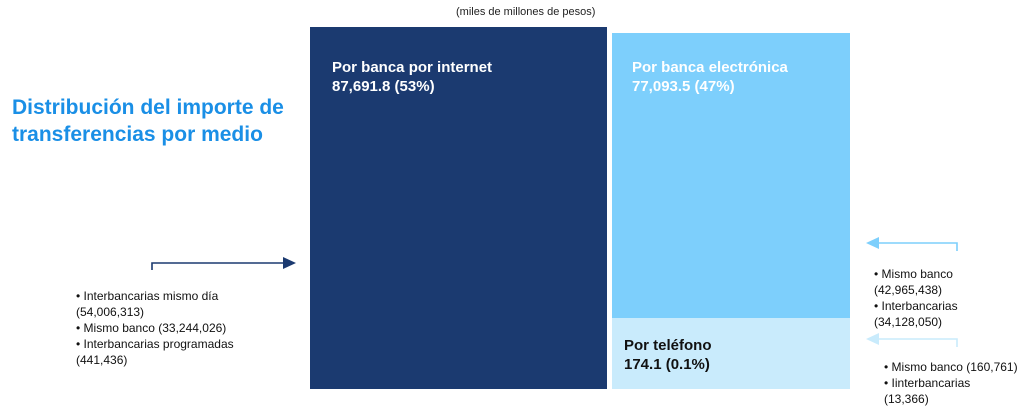 This screenshot has width=1030, height=407. What do you see at coordinates (722, 77) in the screenshot?
I see `block-label-electronica: Por banca electrónica 77,093.5 (47%)` at bounding box center [722, 77].